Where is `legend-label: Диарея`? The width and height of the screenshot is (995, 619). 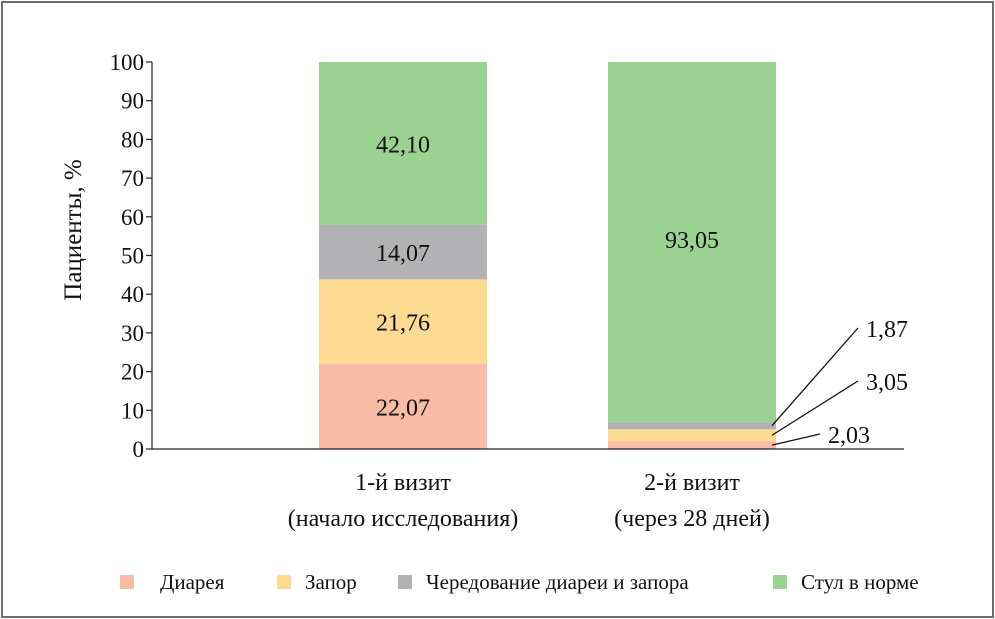 legend-label: Диарея is located at coordinates (192, 582).